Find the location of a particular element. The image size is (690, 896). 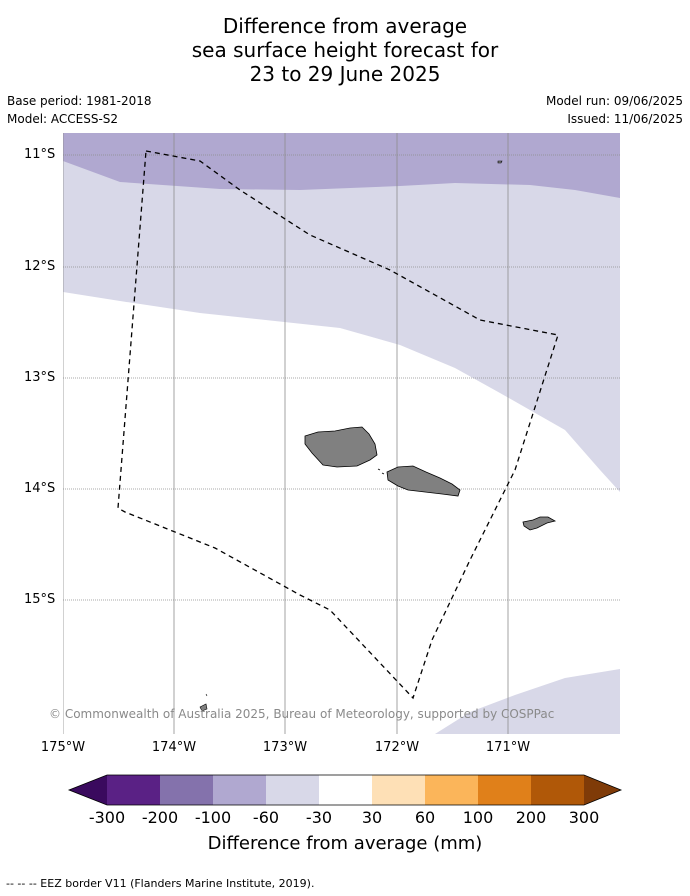

tutuila-island is located at coordinates (539, 523).